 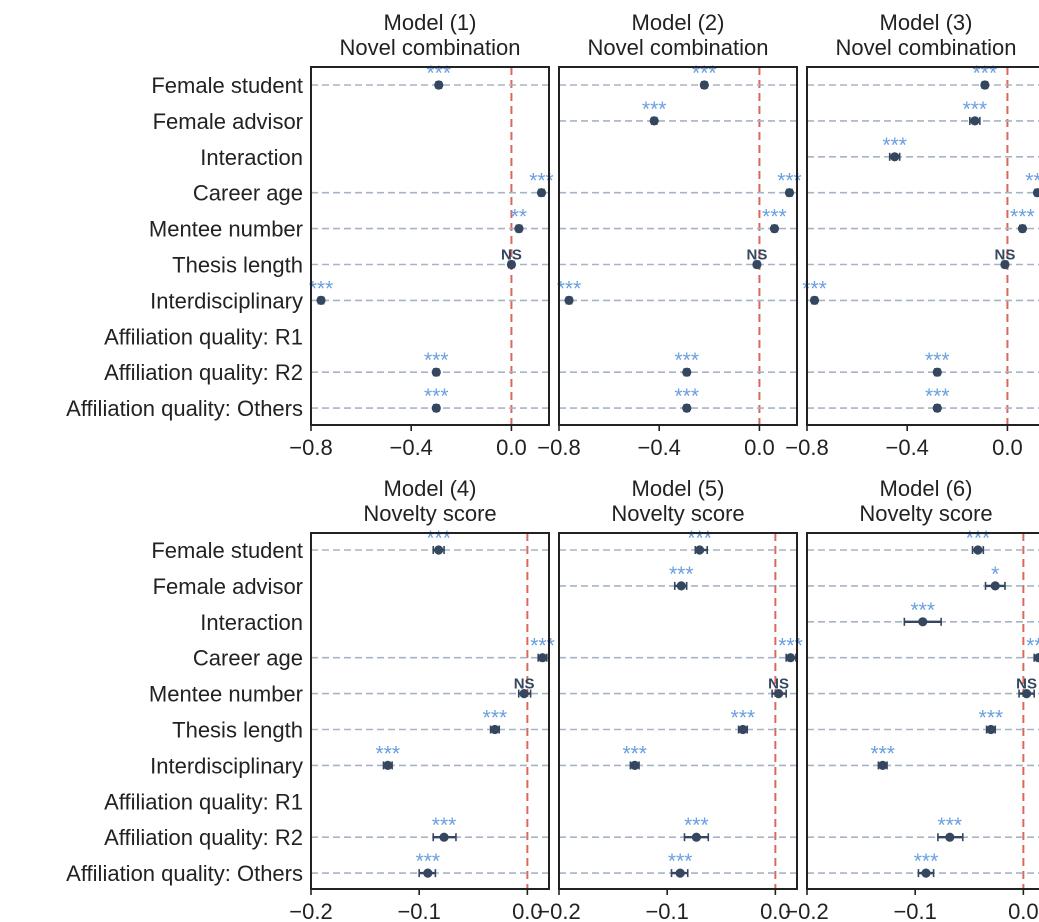 I want to click on x-tick-label: −0.1, so click(x=666, y=910).